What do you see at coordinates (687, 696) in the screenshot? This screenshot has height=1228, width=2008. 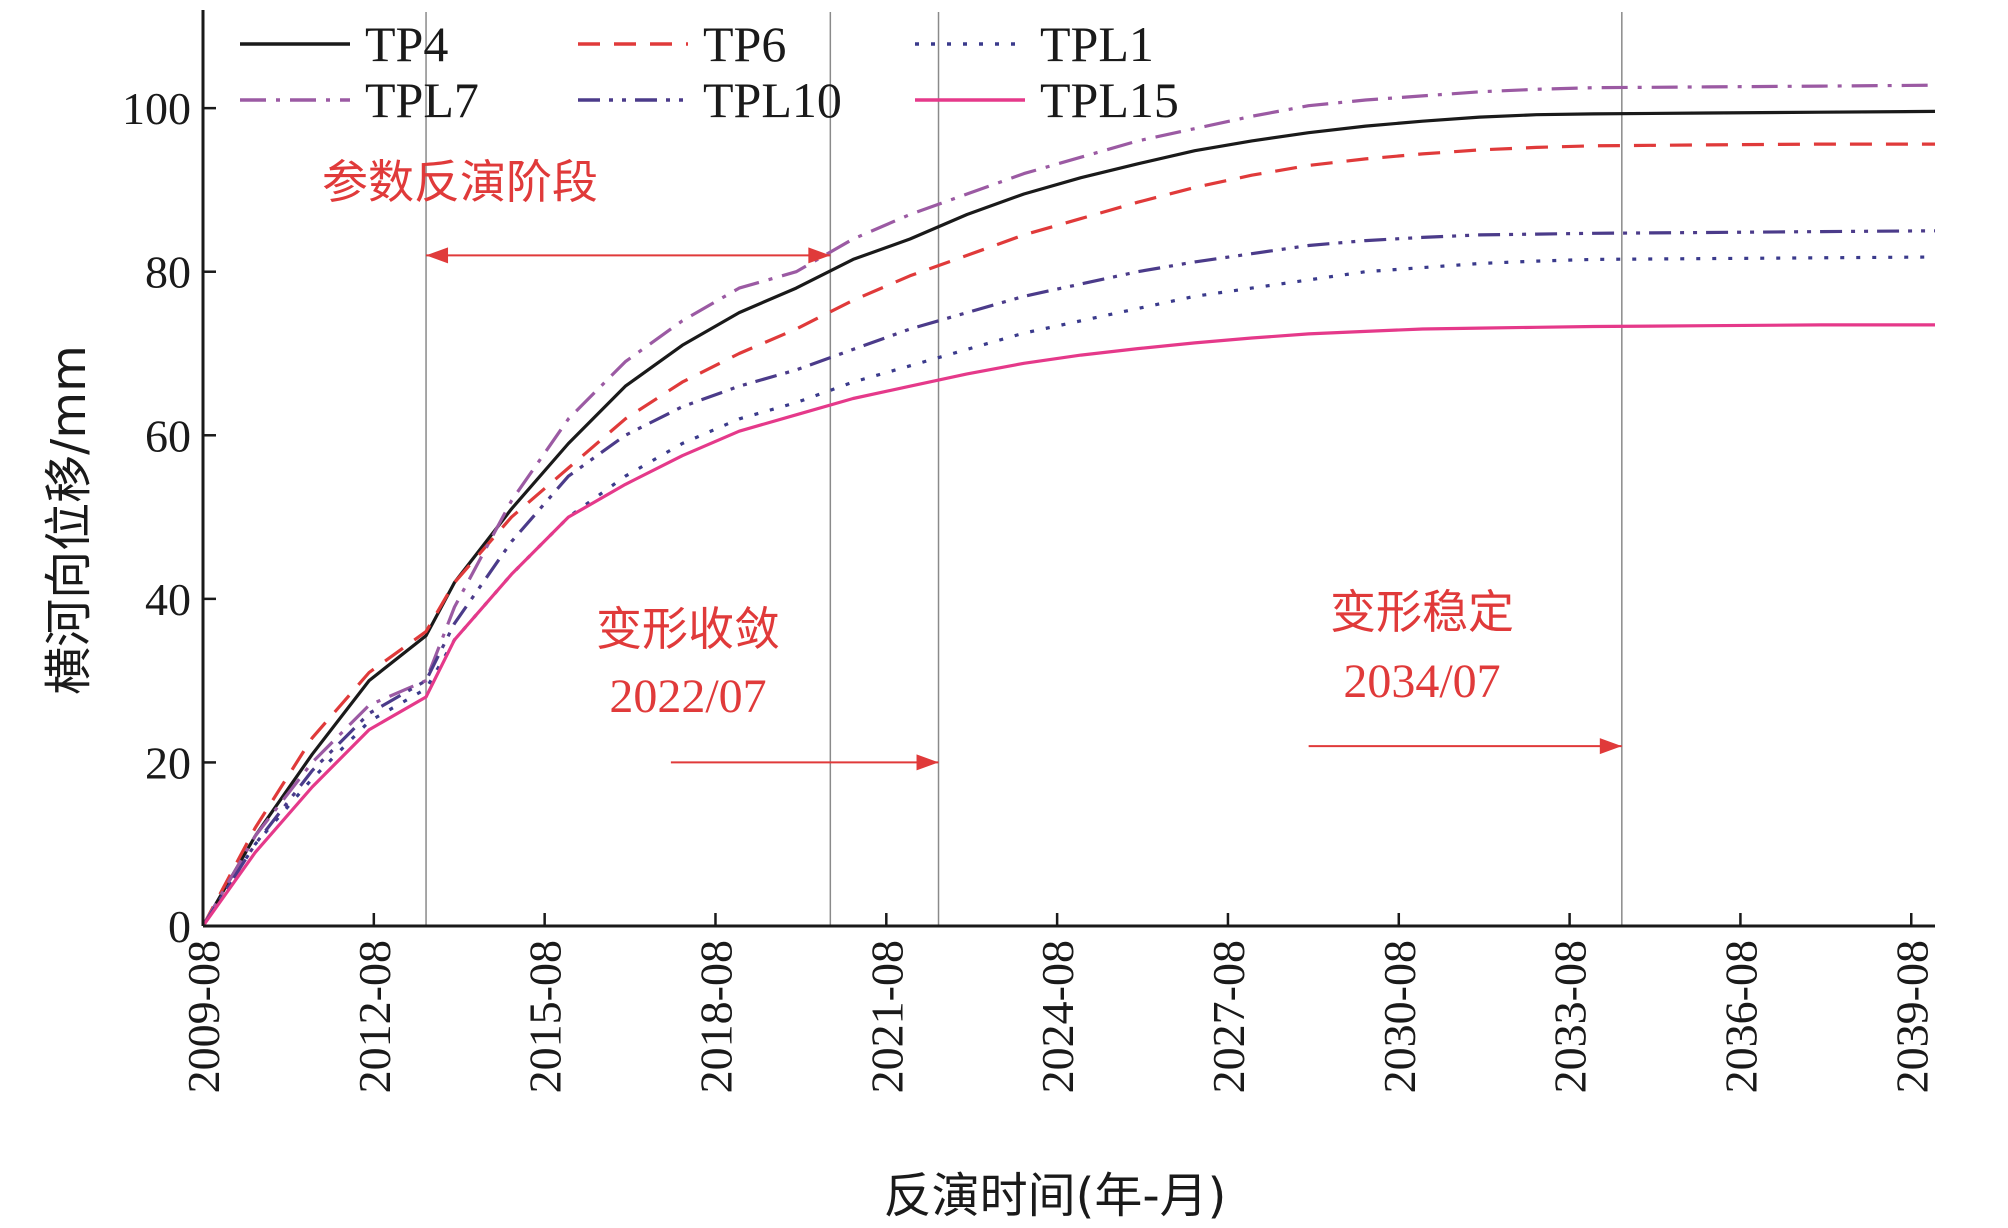 I see `annotation-text-converge: 2022/07` at bounding box center [687, 696].